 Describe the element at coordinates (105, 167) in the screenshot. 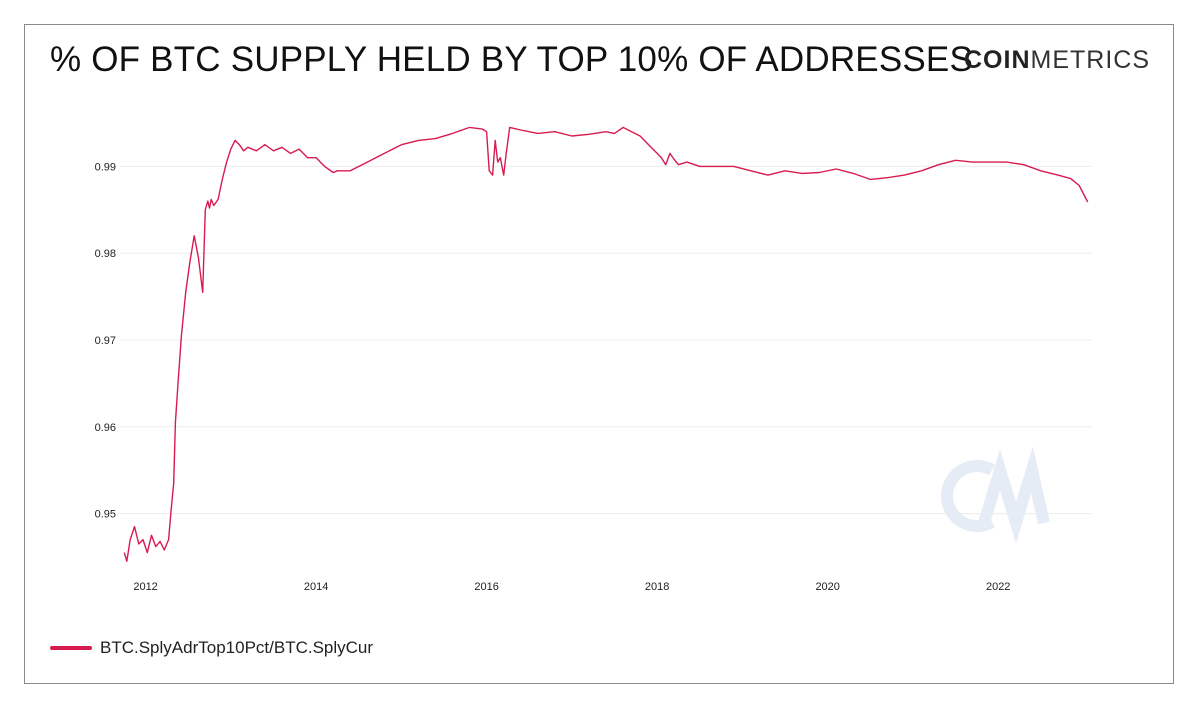

I see `y-tick-label: 0.99` at that location.